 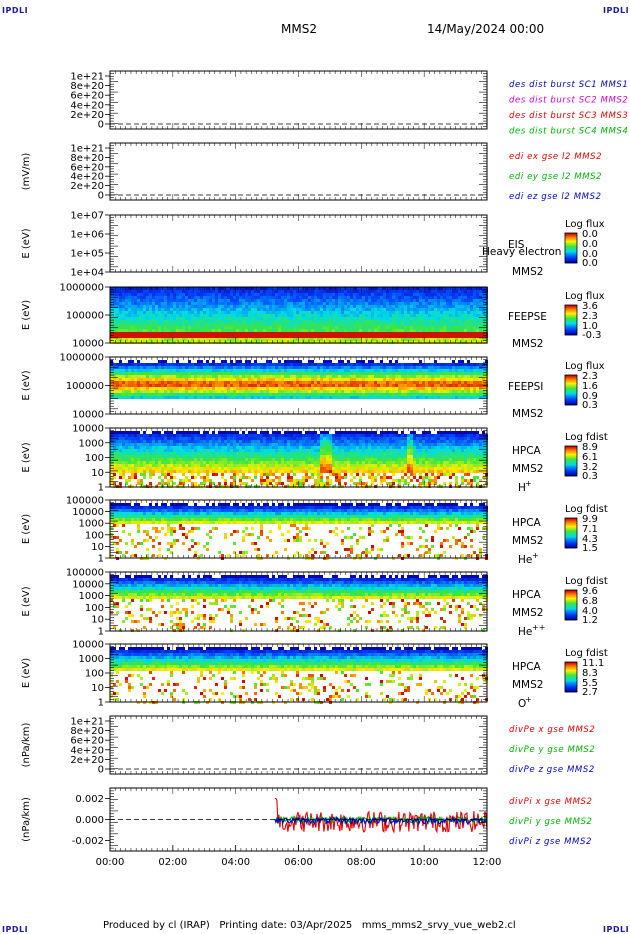 I want to click on corner-label-top-right: IPDLI, so click(x=616, y=10).